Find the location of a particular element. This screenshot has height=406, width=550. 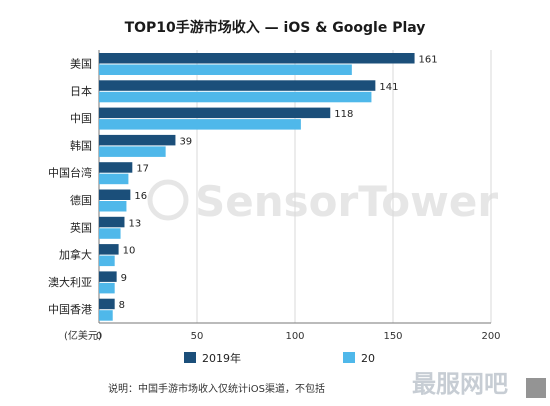

category-label: 日本 is located at coordinates (81, 91).